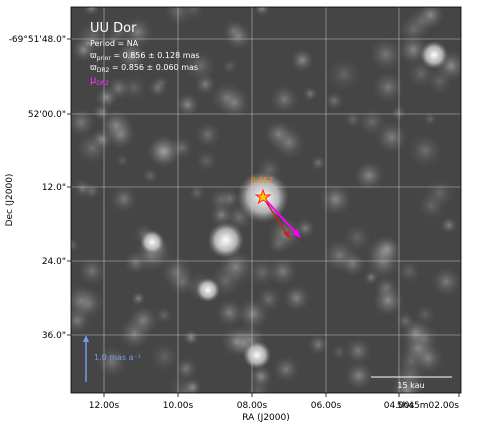 The height and width of the screenshot is (425, 490). Describe the element at coordinates (99, 81) in the screenshot. I see `proper-motion-legend: μDR2` at that location.